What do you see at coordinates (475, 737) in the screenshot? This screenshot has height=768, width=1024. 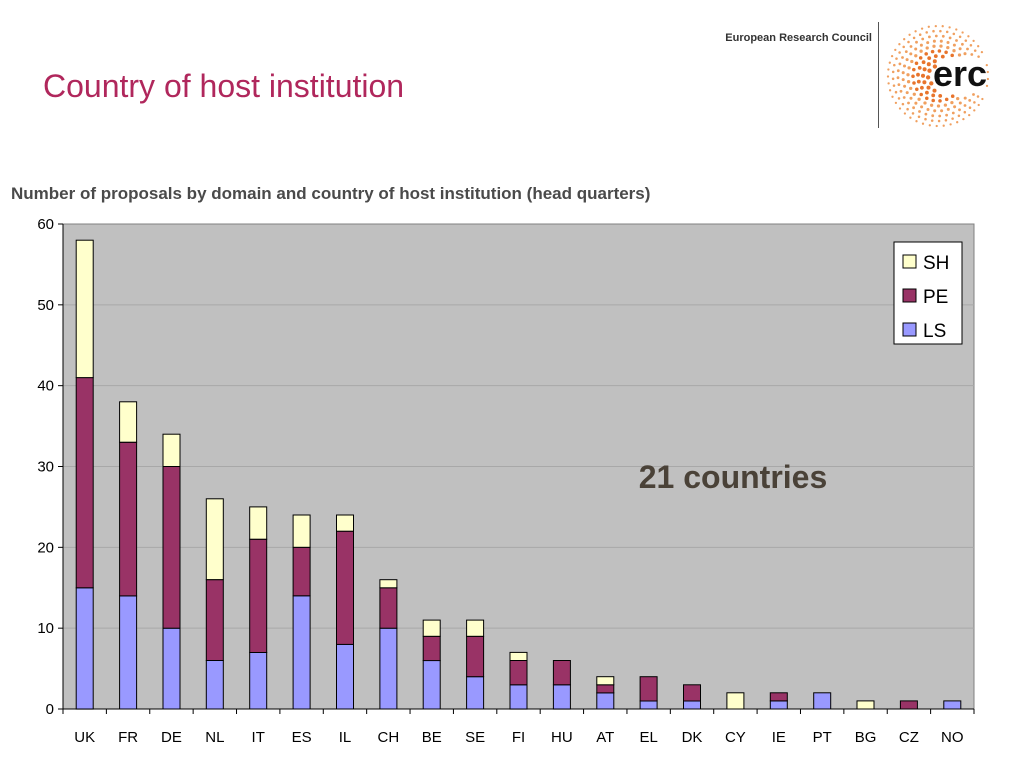 I see `x-tick-label: SE` at bounding box center [475, 737].